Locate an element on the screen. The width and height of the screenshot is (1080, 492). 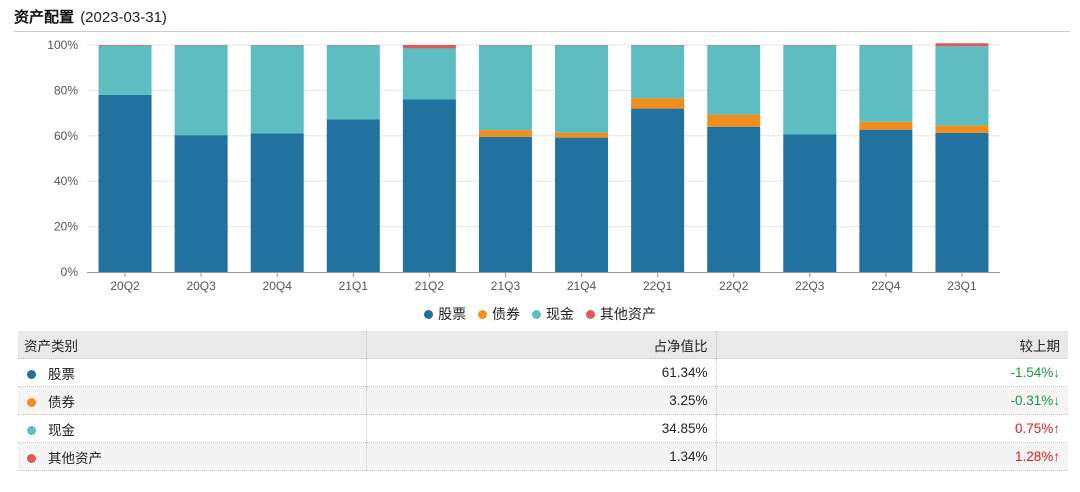
table-row: 股票 61.34% -1.54%↓ is located at coordinates (543, 372).